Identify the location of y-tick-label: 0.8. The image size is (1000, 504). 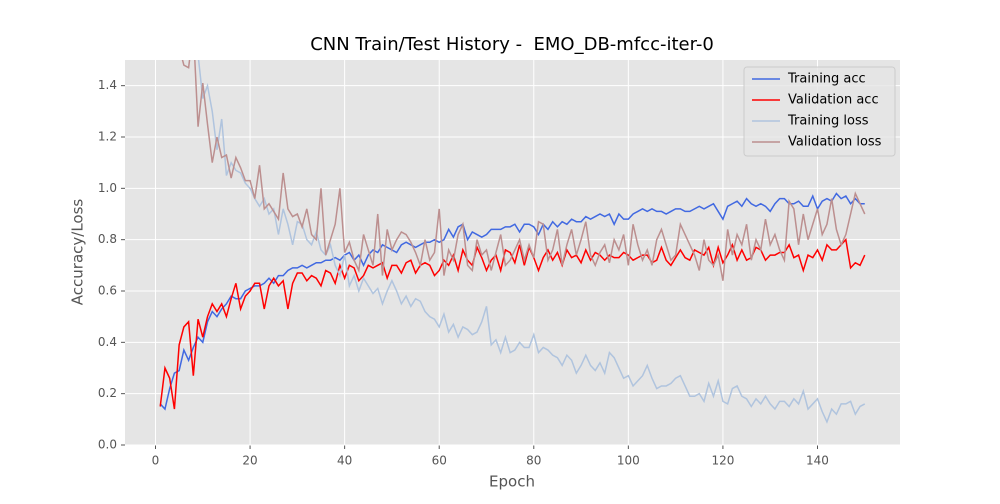
(107, 239).